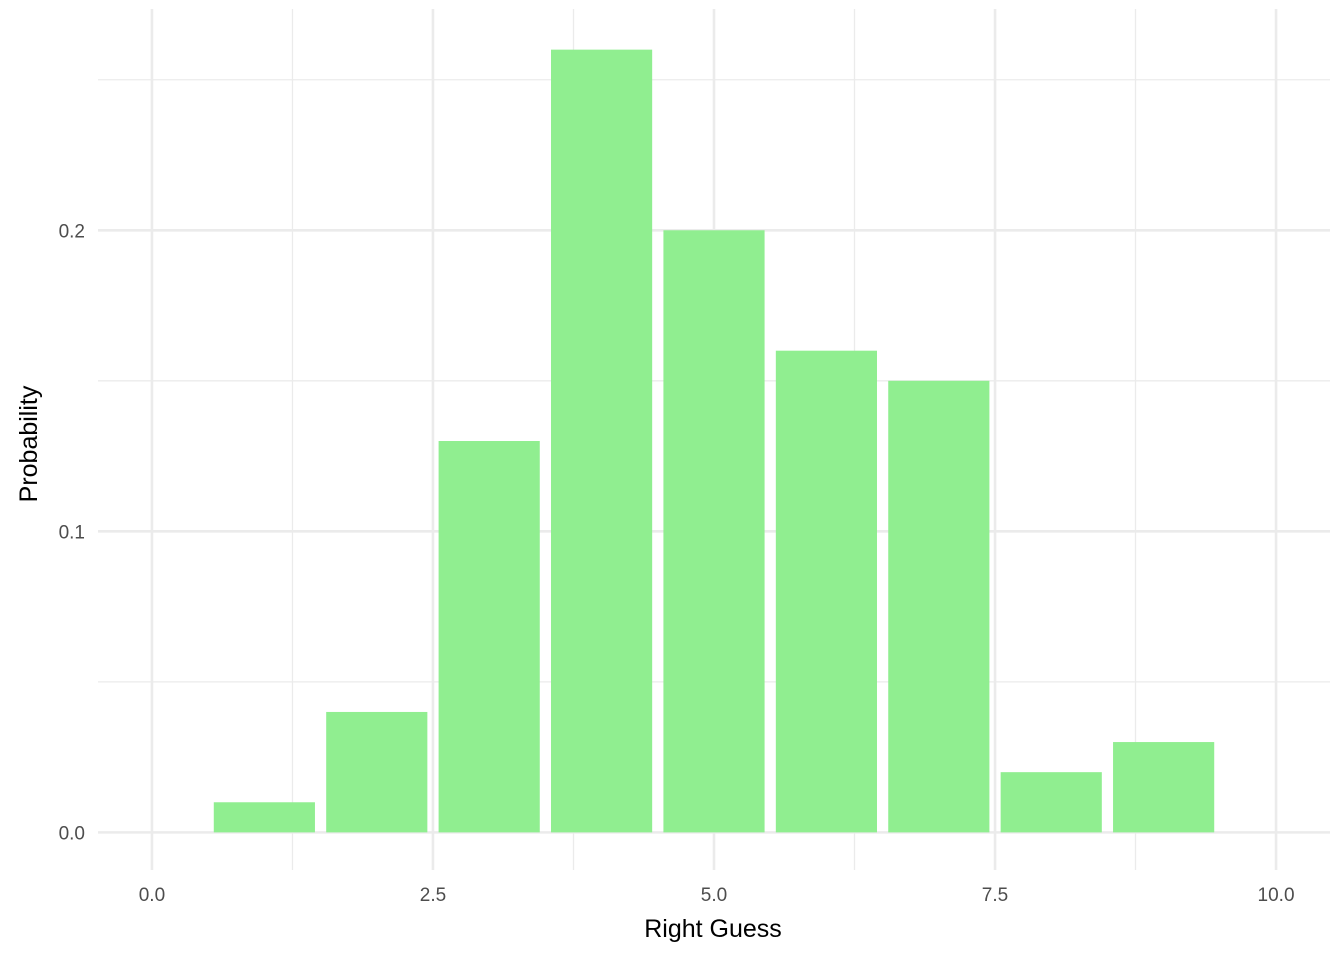 The width and height of the screenshot is (1344, 960). Describe the element at coordinates (714, 895) in the screenshot. I see `x-tick-label: 5.0` at that location.